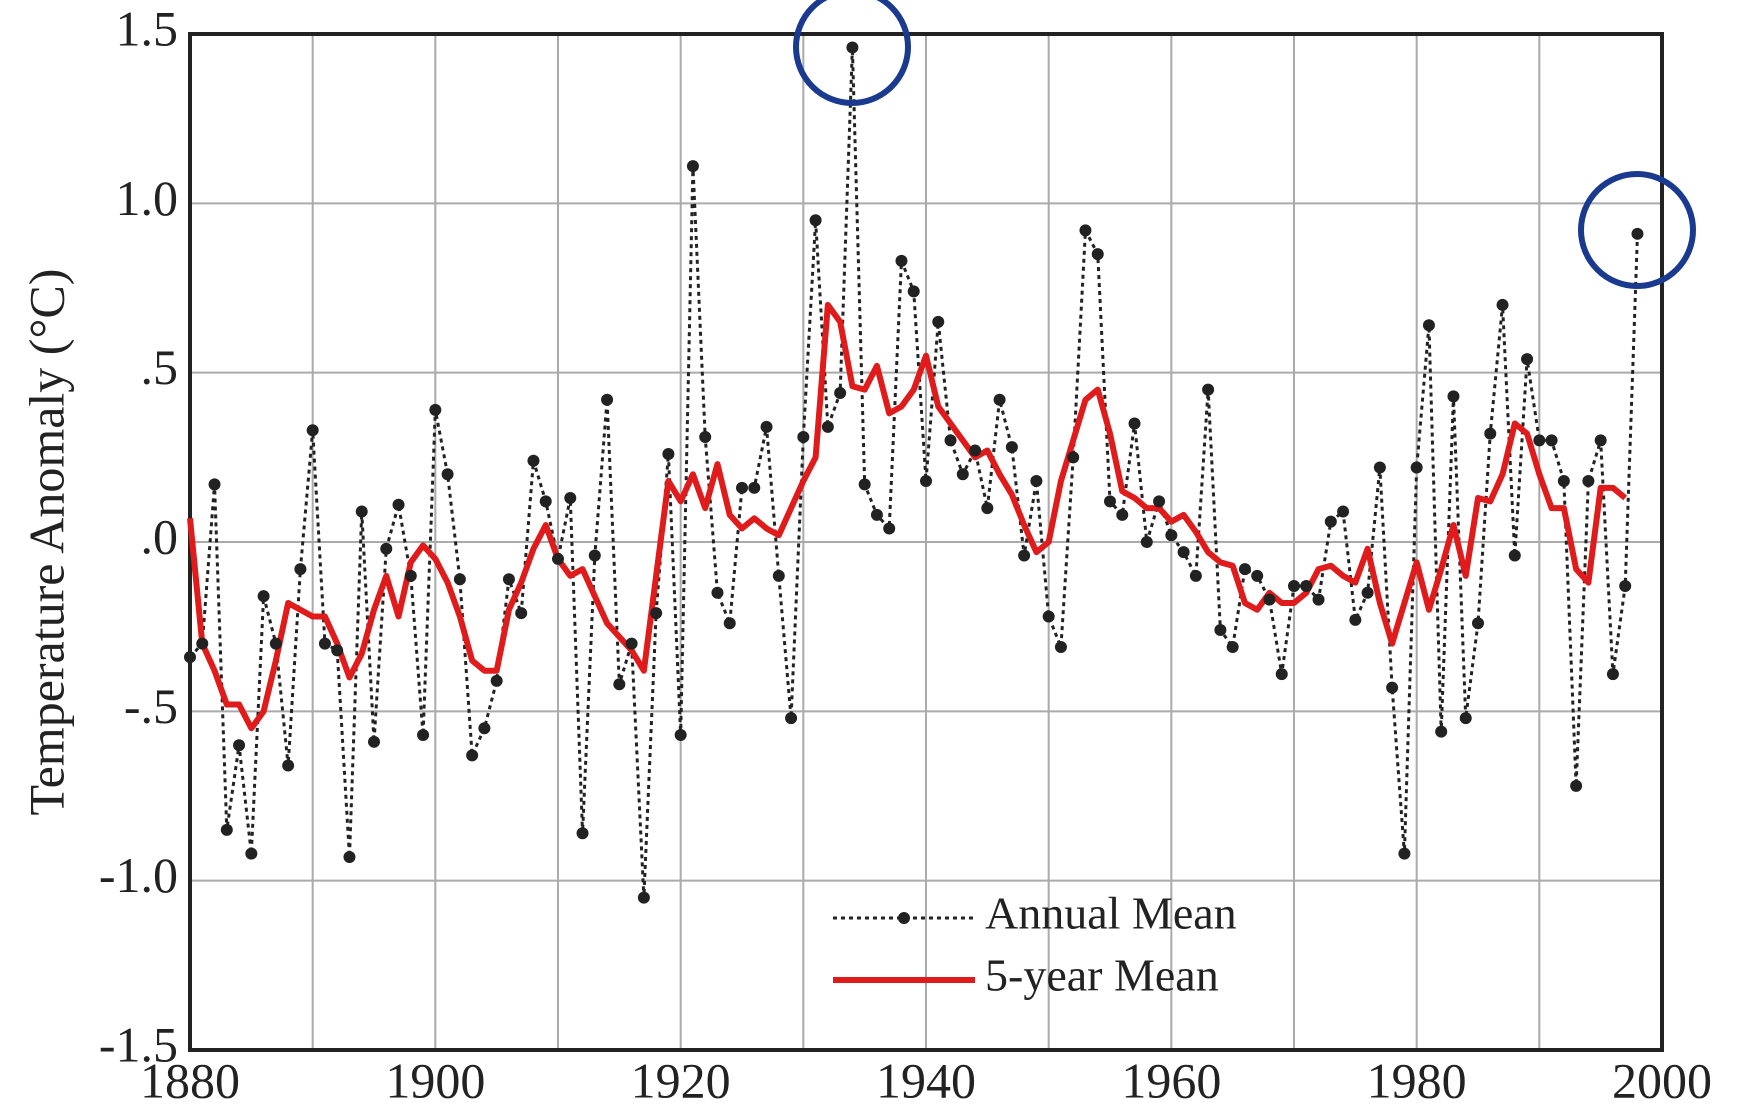 The image size is (1740, 1112). Describe the element at coordinates (435, 1080) in the screenshot. I see `x-tick-label: 1900` at that location.